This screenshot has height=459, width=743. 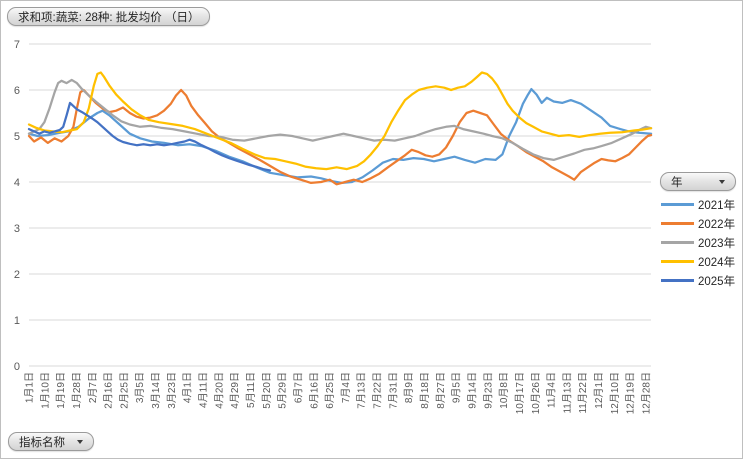 I want to click on y-axis-tick-label: 2, so click(x=17, y=275).